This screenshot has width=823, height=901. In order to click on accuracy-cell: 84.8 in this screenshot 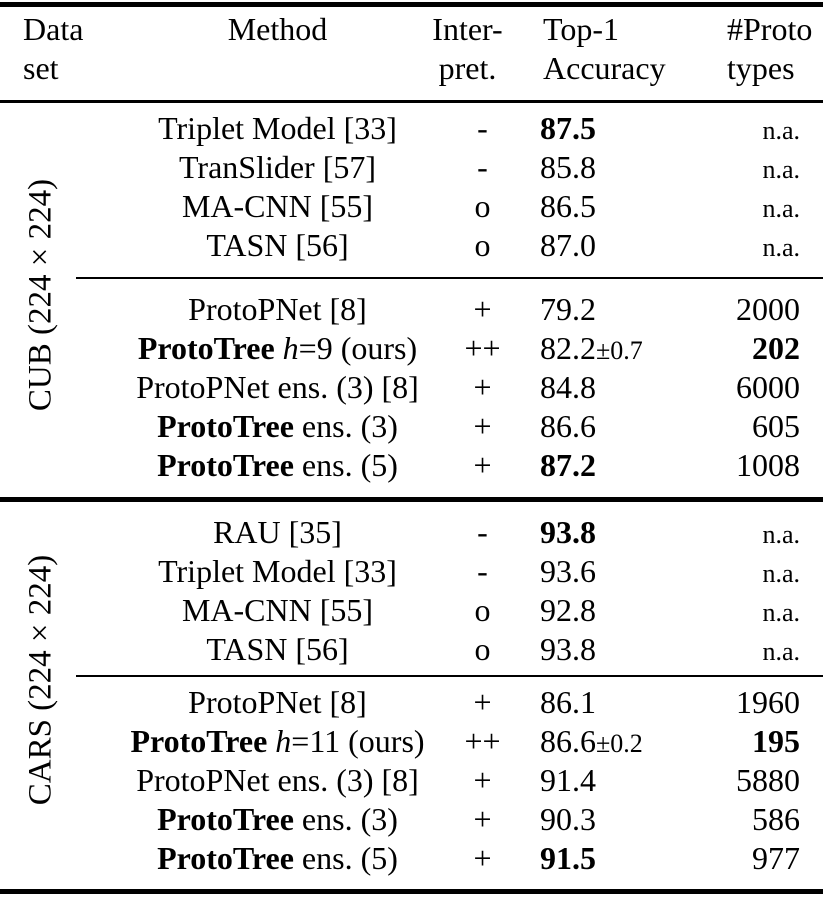, I will do `click(568, 387)`.